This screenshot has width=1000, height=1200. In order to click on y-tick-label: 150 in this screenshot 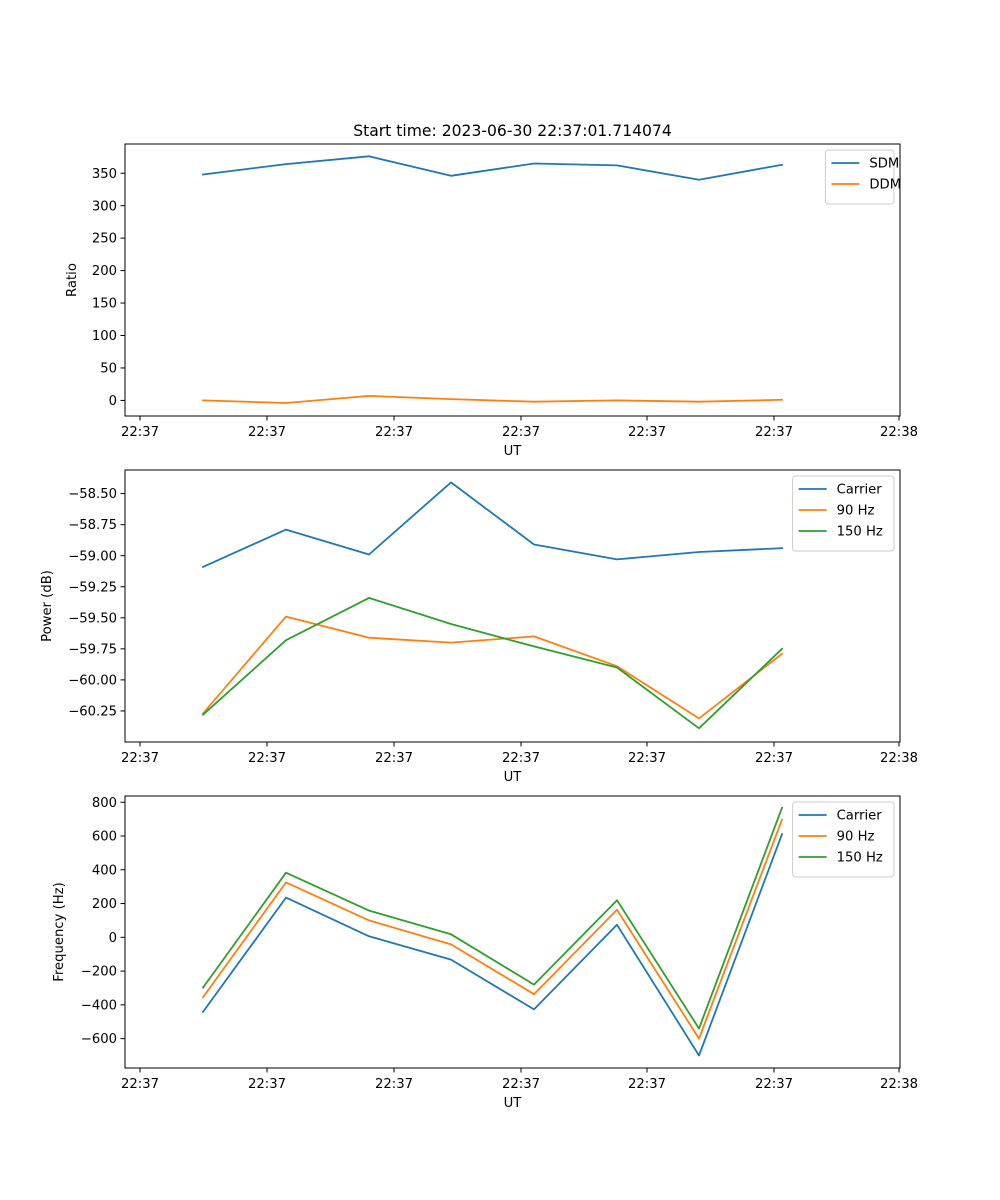, I will do `click(104, 304)`.